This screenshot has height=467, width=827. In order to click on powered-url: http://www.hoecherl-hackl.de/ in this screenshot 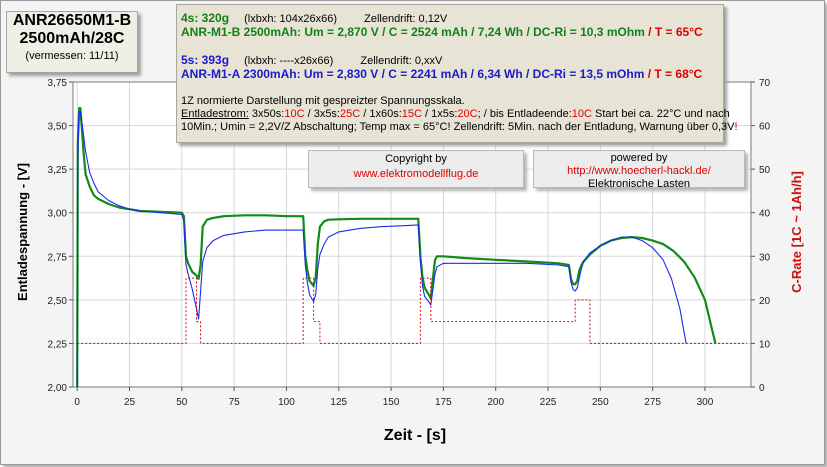, I will do `click(639, 171)`.